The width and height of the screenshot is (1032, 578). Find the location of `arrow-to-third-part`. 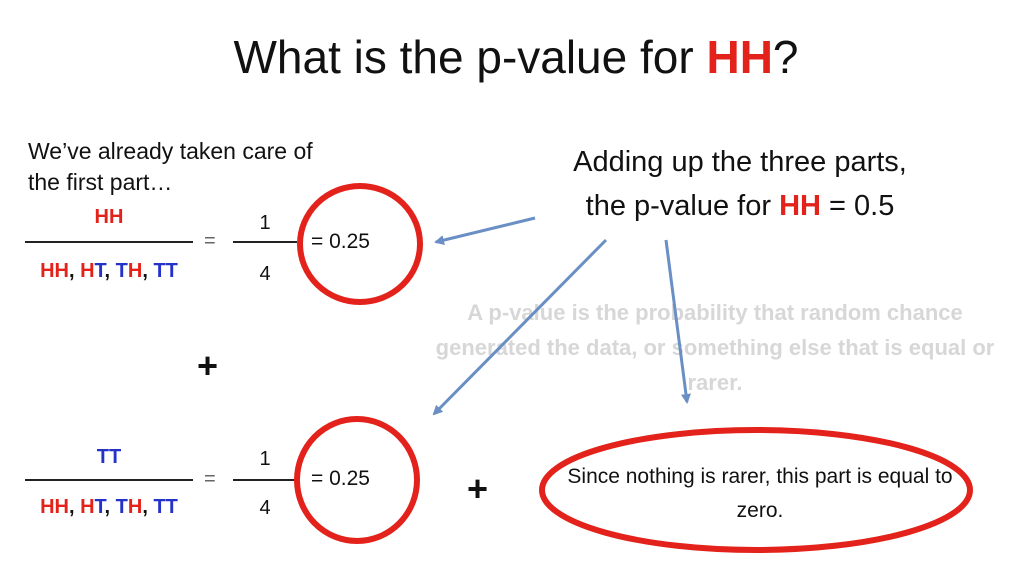

arrow-to-third-part is located at coordinates (677, 321).